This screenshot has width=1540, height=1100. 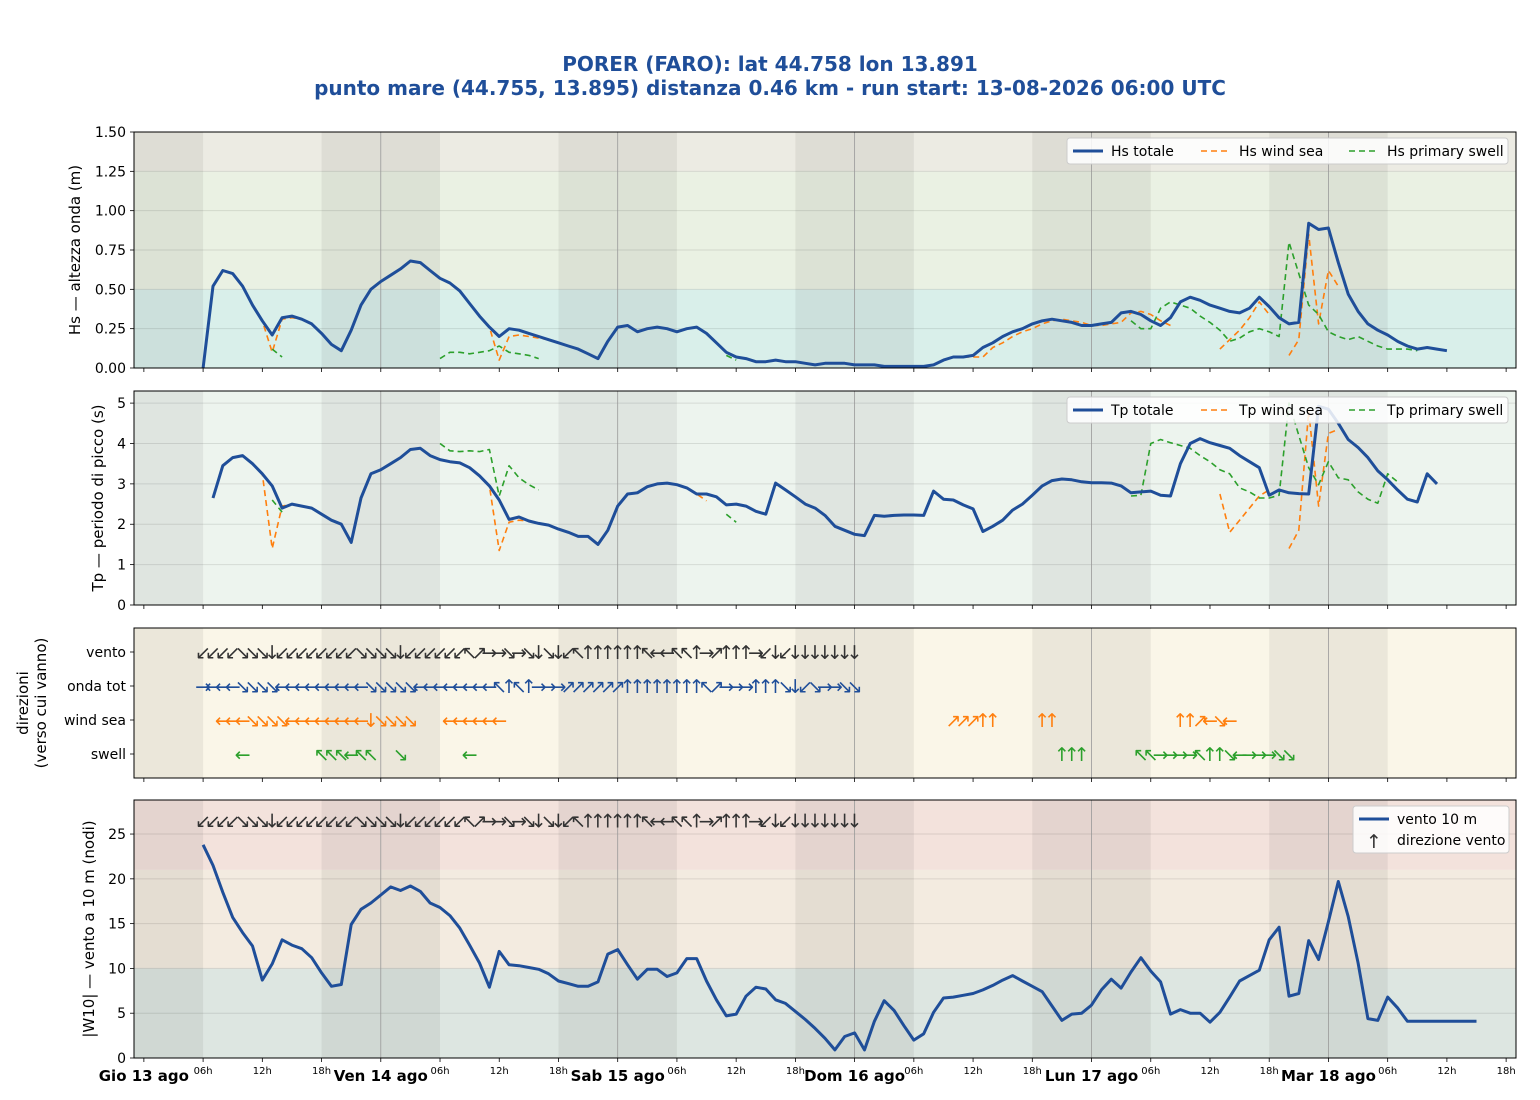 What do you see at coordinates (1437, 820) in the screenshot?
I see `legend-label: vento 10 m` at bounding box center [1437, 820].